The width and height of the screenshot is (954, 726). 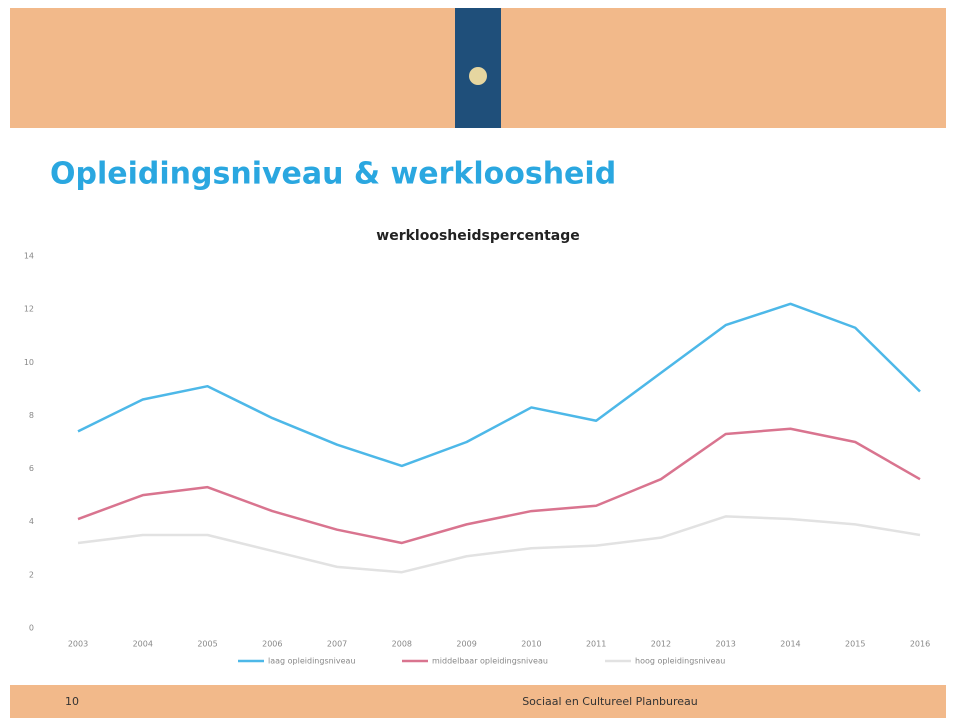 What do you see at coordinates (855, 644) in the screenshot?
I see `x-tick-label: 2015` at bounding box center [855, 644].